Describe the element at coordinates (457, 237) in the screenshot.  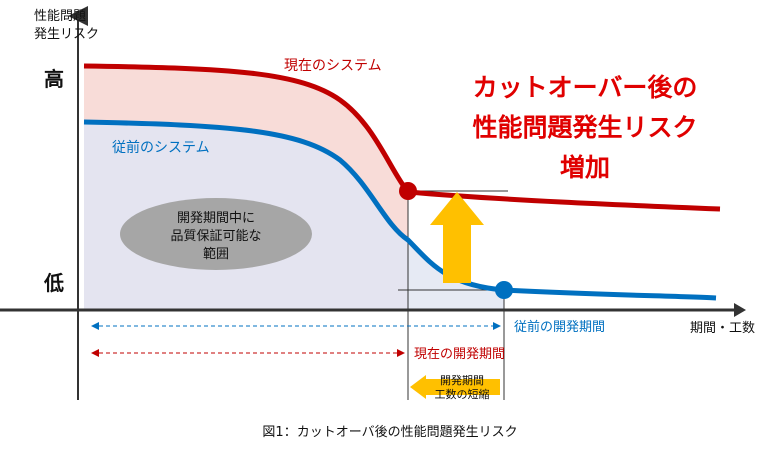
I see `risk-increase-arrow` at that location.